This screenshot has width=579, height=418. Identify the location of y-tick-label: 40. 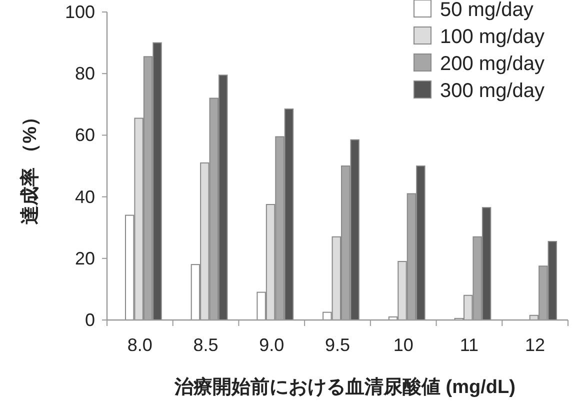
(84, 196).